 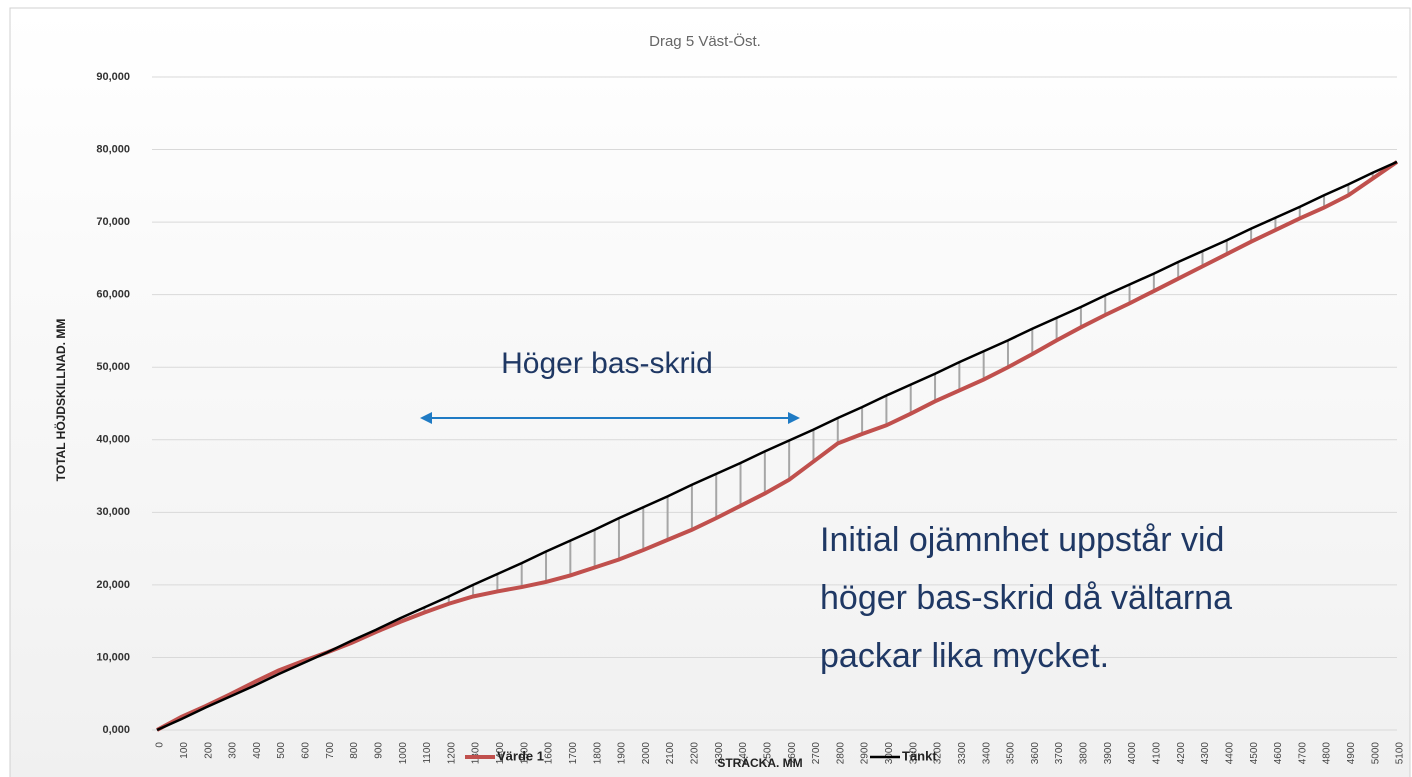 What do you see at coordinates (427, 753) in the screenshot?
I see `x-tick-label: 1100` at bounding box center [427, 753].